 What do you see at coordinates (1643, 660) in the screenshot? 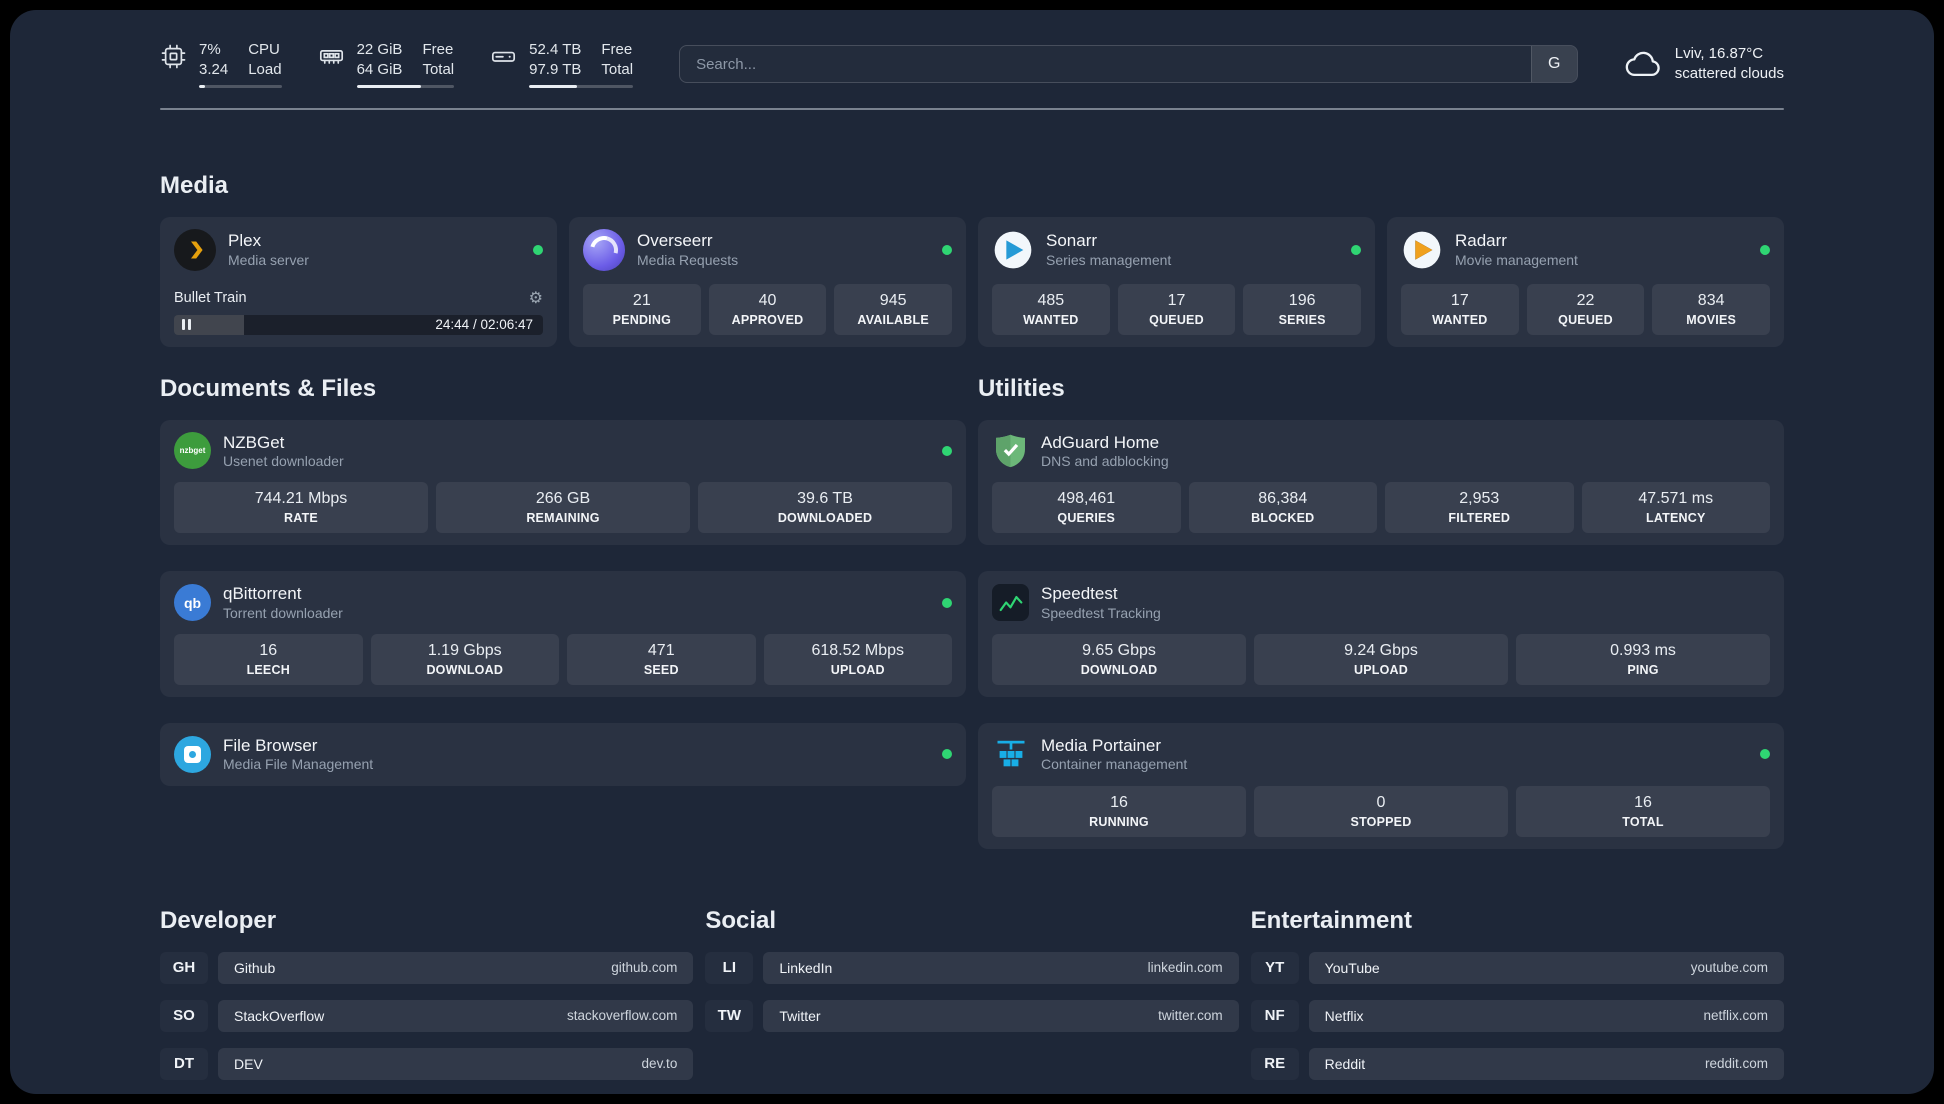
I see `stat-ping: 0.993 ms PING` at bounding box center [1643, 660].